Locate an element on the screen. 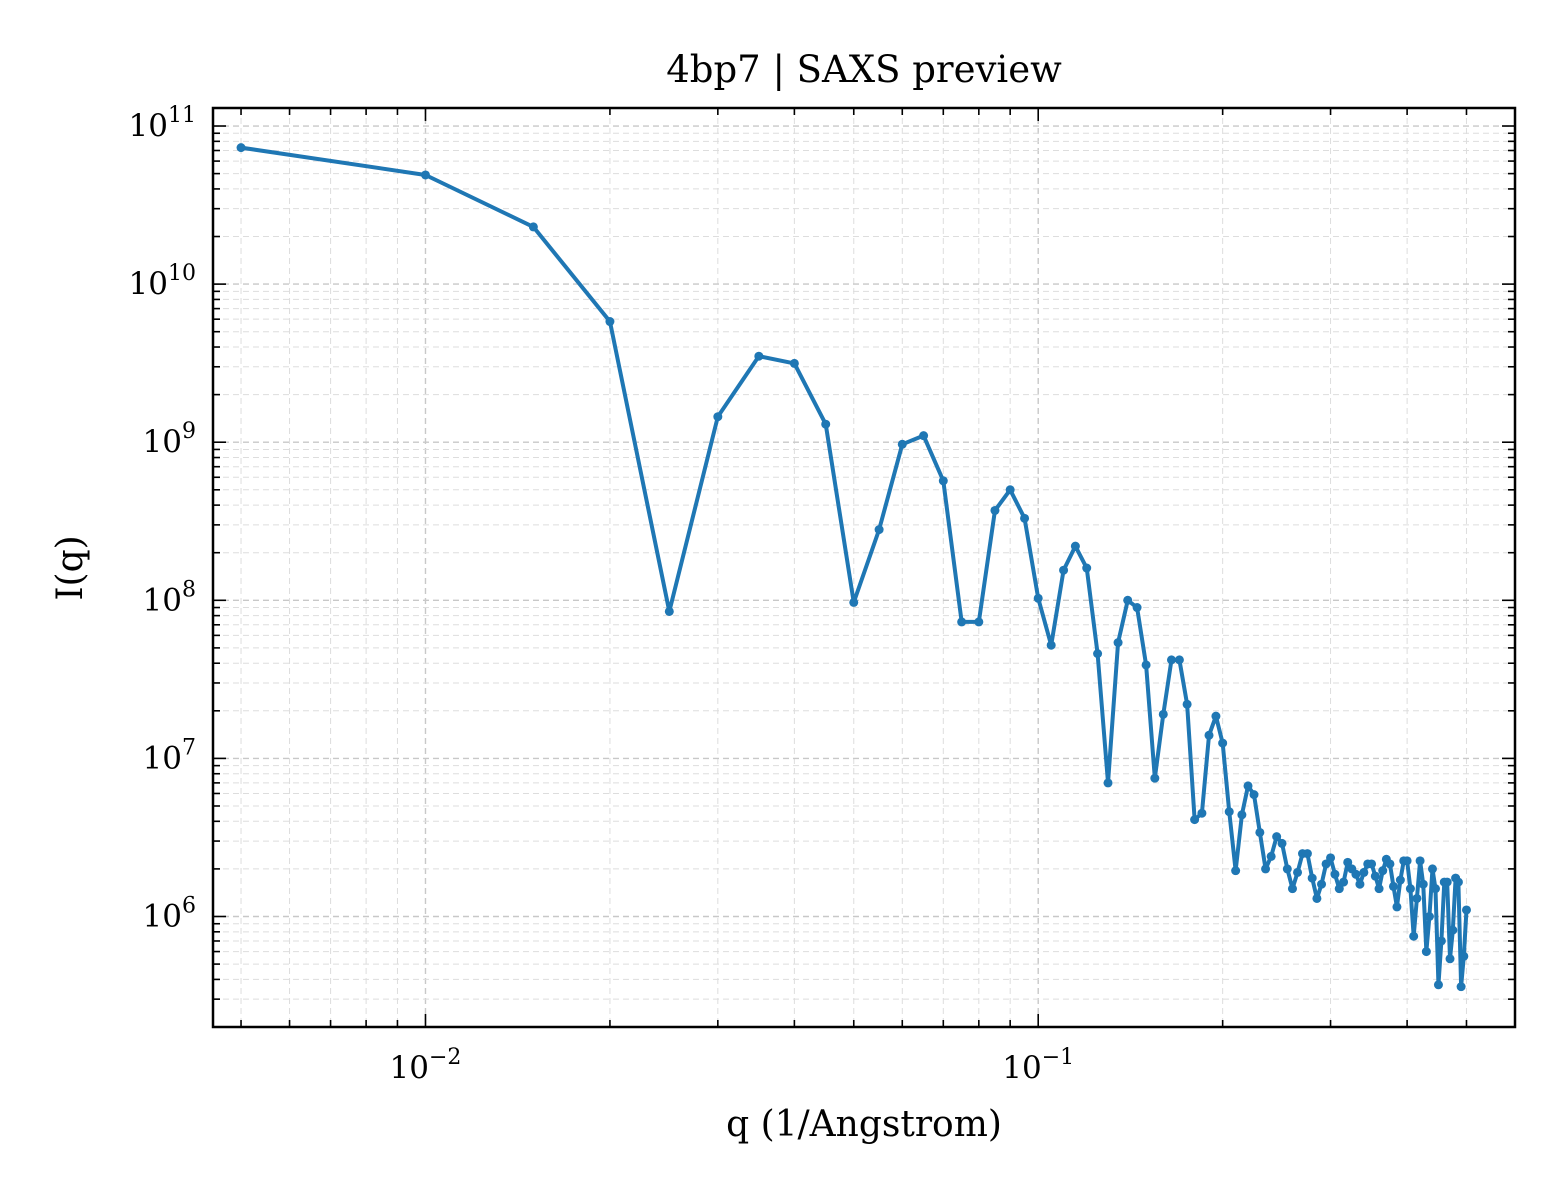 This screenshot has width=1560, height=1200. y-tick-label: 10⁶ is located at coordinates (169, 913).